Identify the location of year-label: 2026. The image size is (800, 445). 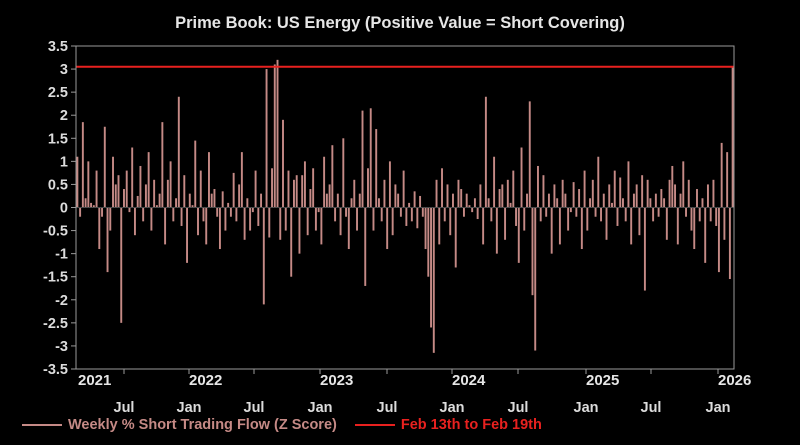
(734, 380).